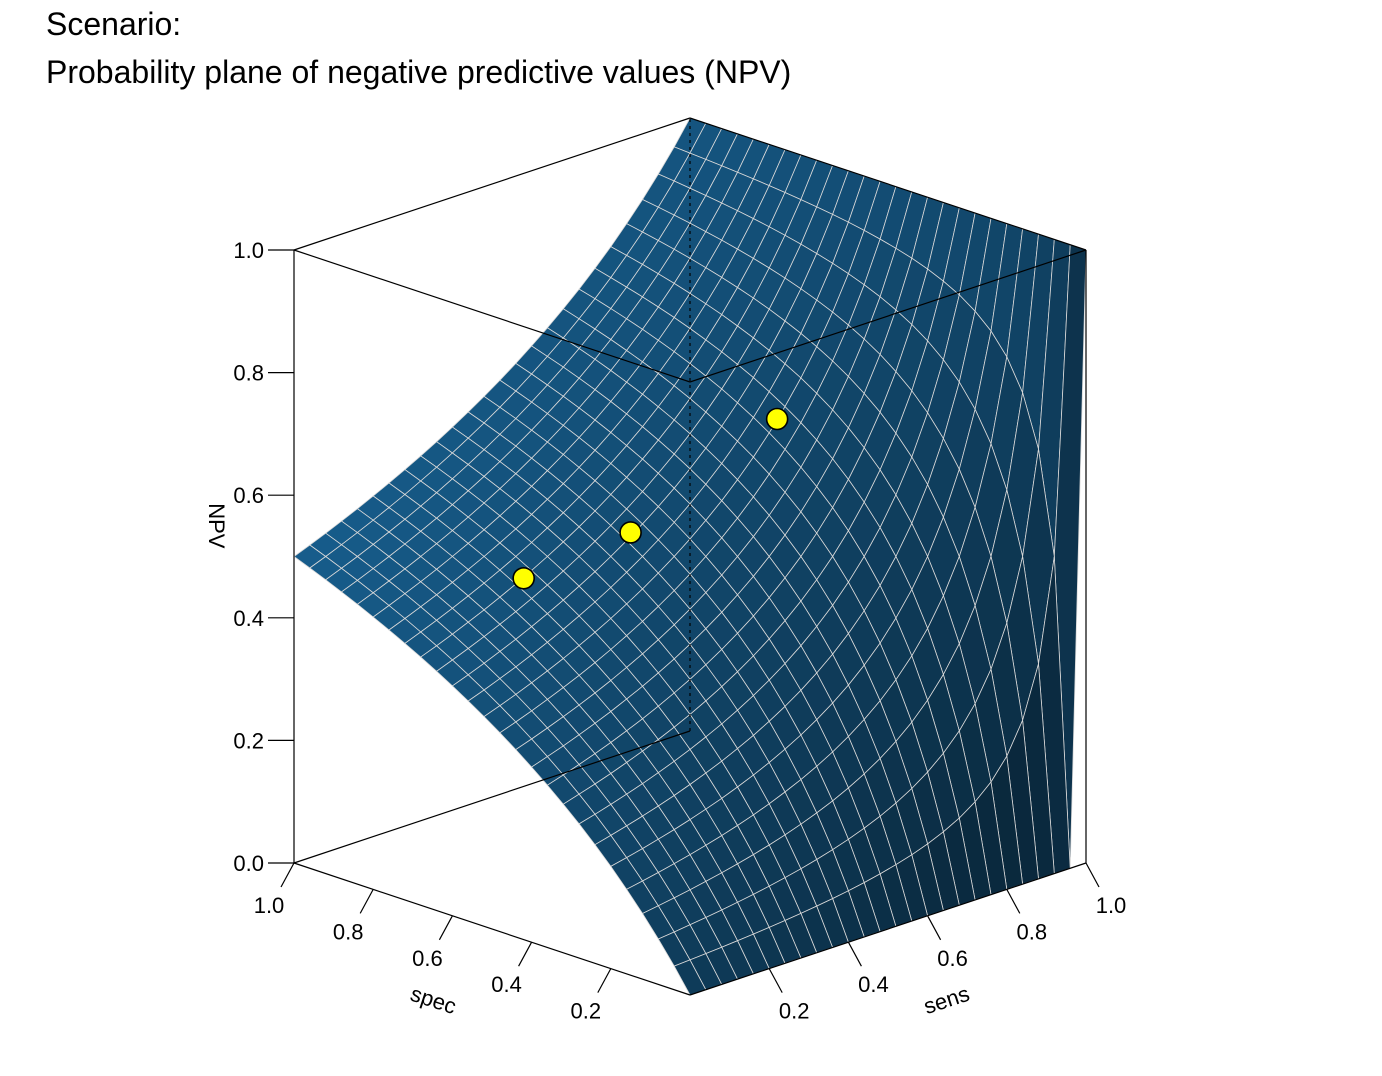 This screenshot has height=1076, width=1382. Describe the element at coordinates (492, 797) in the screenshot. I see `box-bottom-back-edge` at that location.